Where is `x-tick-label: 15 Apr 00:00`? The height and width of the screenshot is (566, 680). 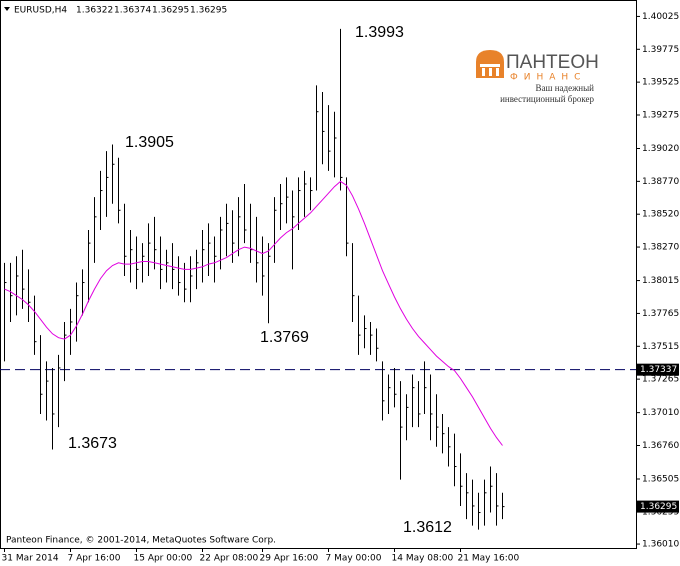 x-tick-label: 15 Apr 00:00 is located at coordinates (163, 559).